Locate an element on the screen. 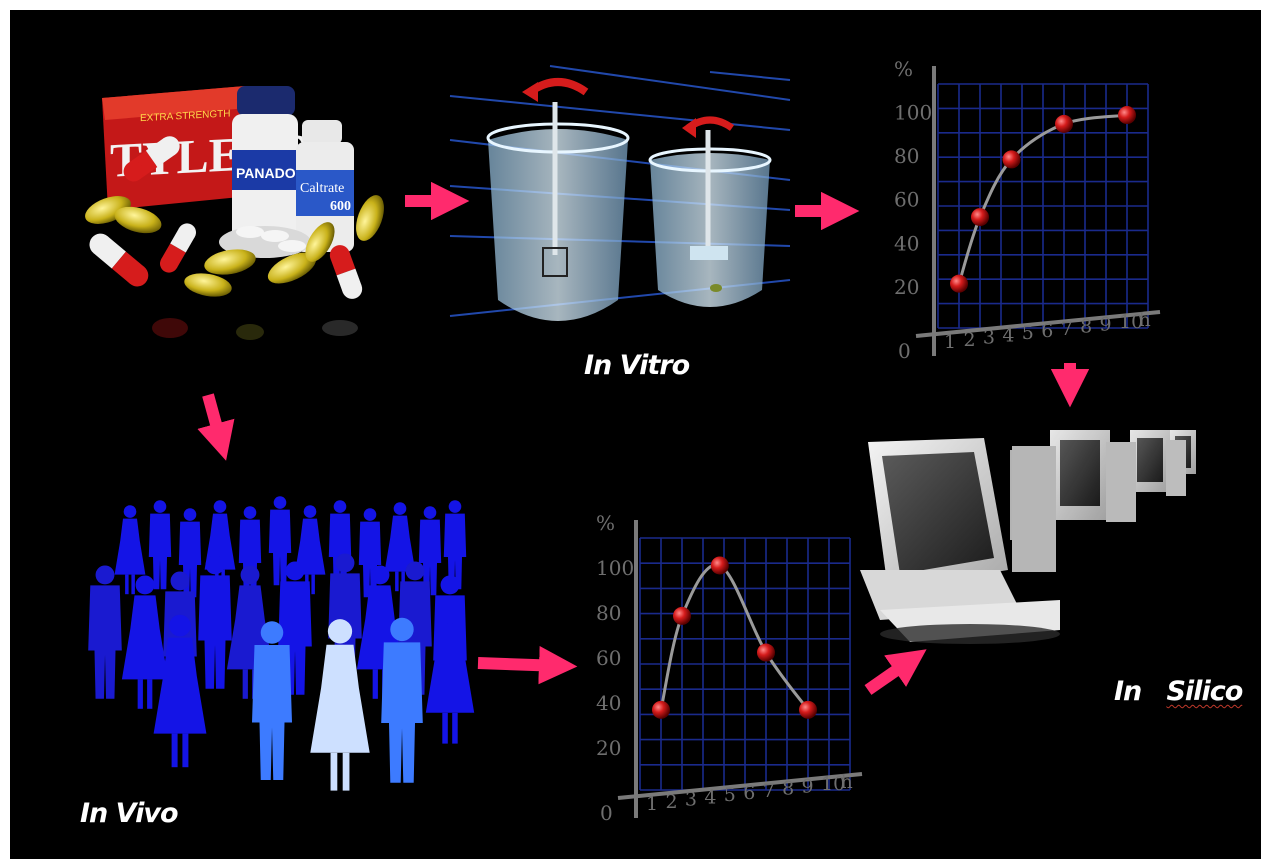  label-in-silico-word1: In is located at coordinates (1128, 691).